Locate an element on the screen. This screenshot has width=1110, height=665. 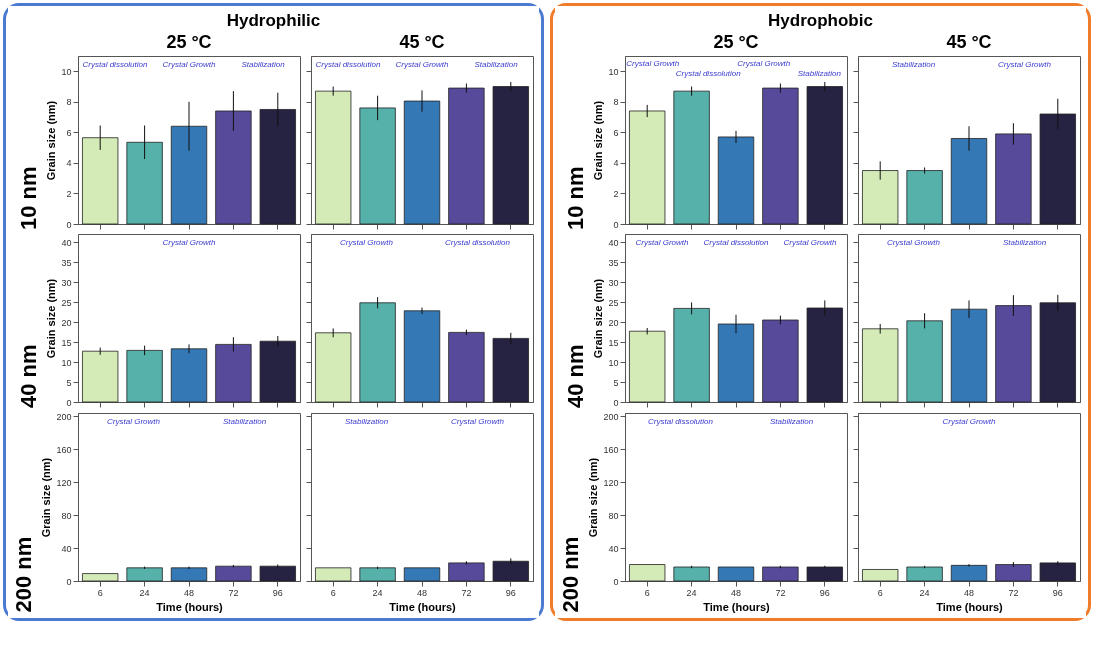
chart-title: Hydrophobic is located at coordinates (820, 20).